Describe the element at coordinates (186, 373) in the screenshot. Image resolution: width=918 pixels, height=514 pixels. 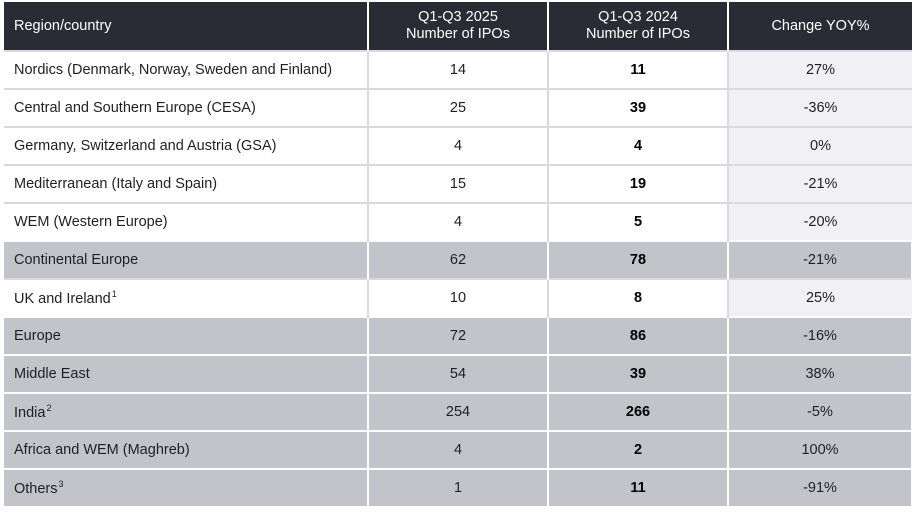
I see `region-cell: Middle East` at that location.